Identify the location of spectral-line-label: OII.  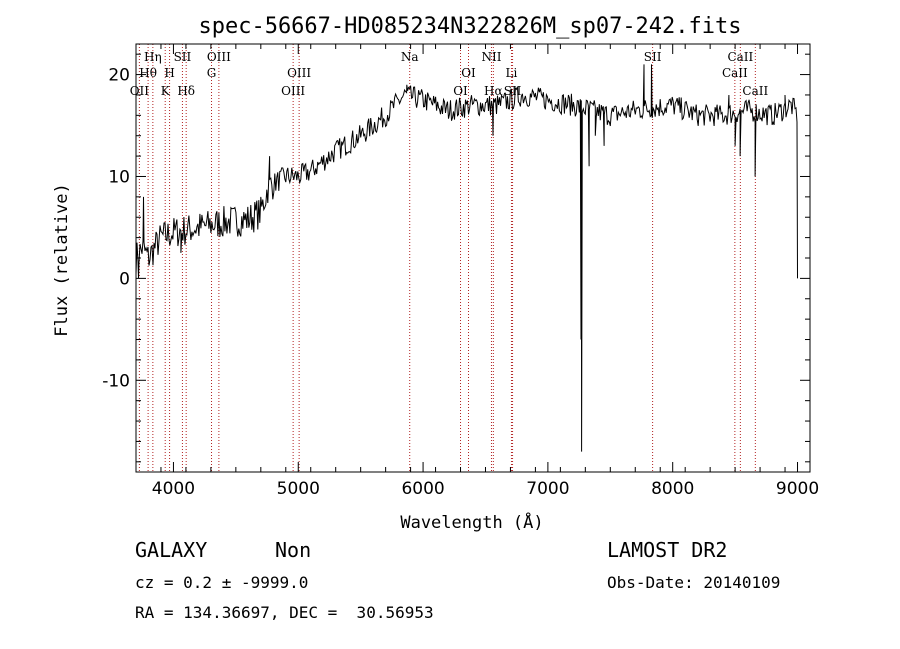
(140, 91).